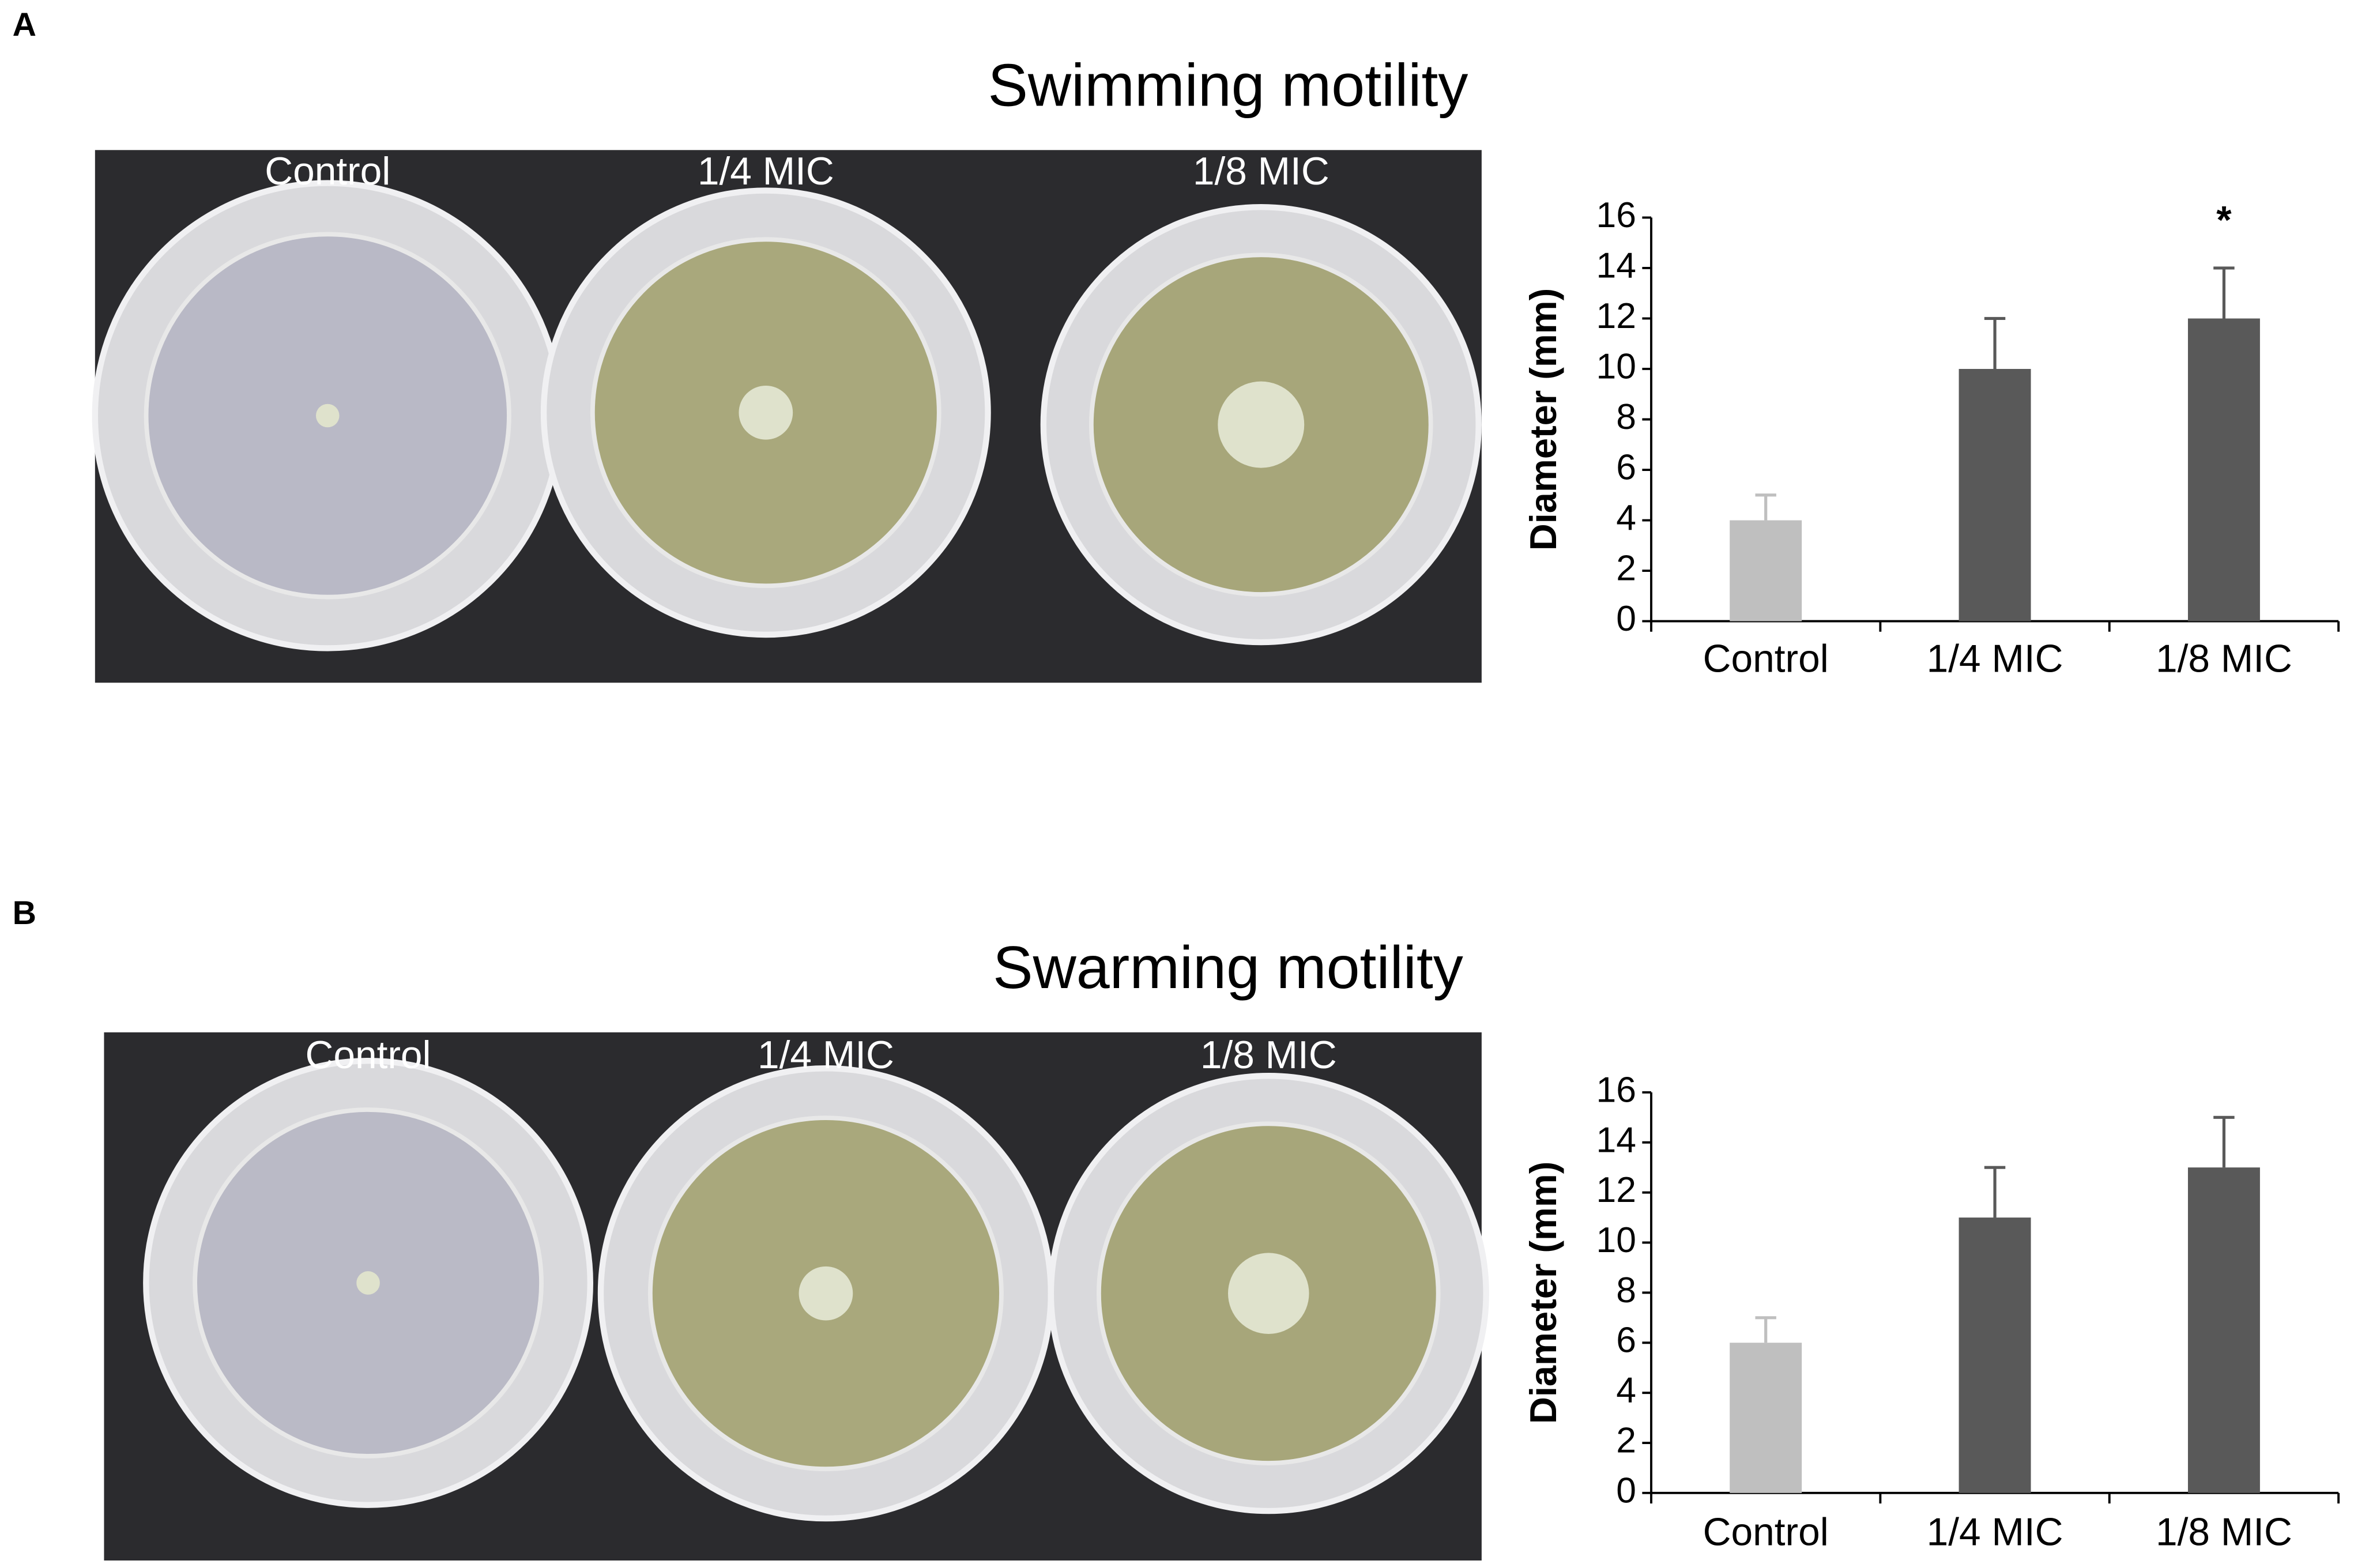  Describe the element at coordinates (1228, 85) in the screenshot. I see `panel-title: Swimming motility` at that location.